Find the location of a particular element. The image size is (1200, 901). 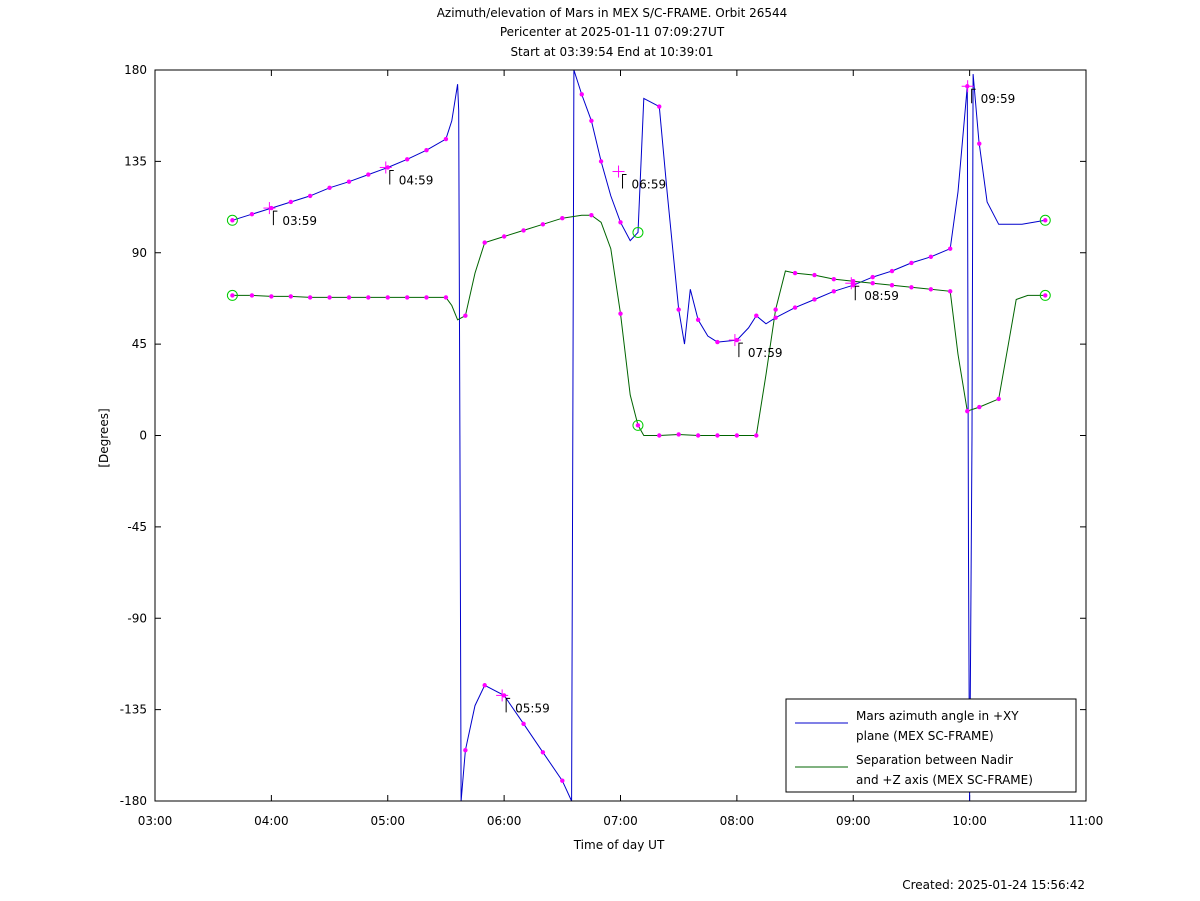

y-tick-label: -45 is located at coordinates (137, 527).